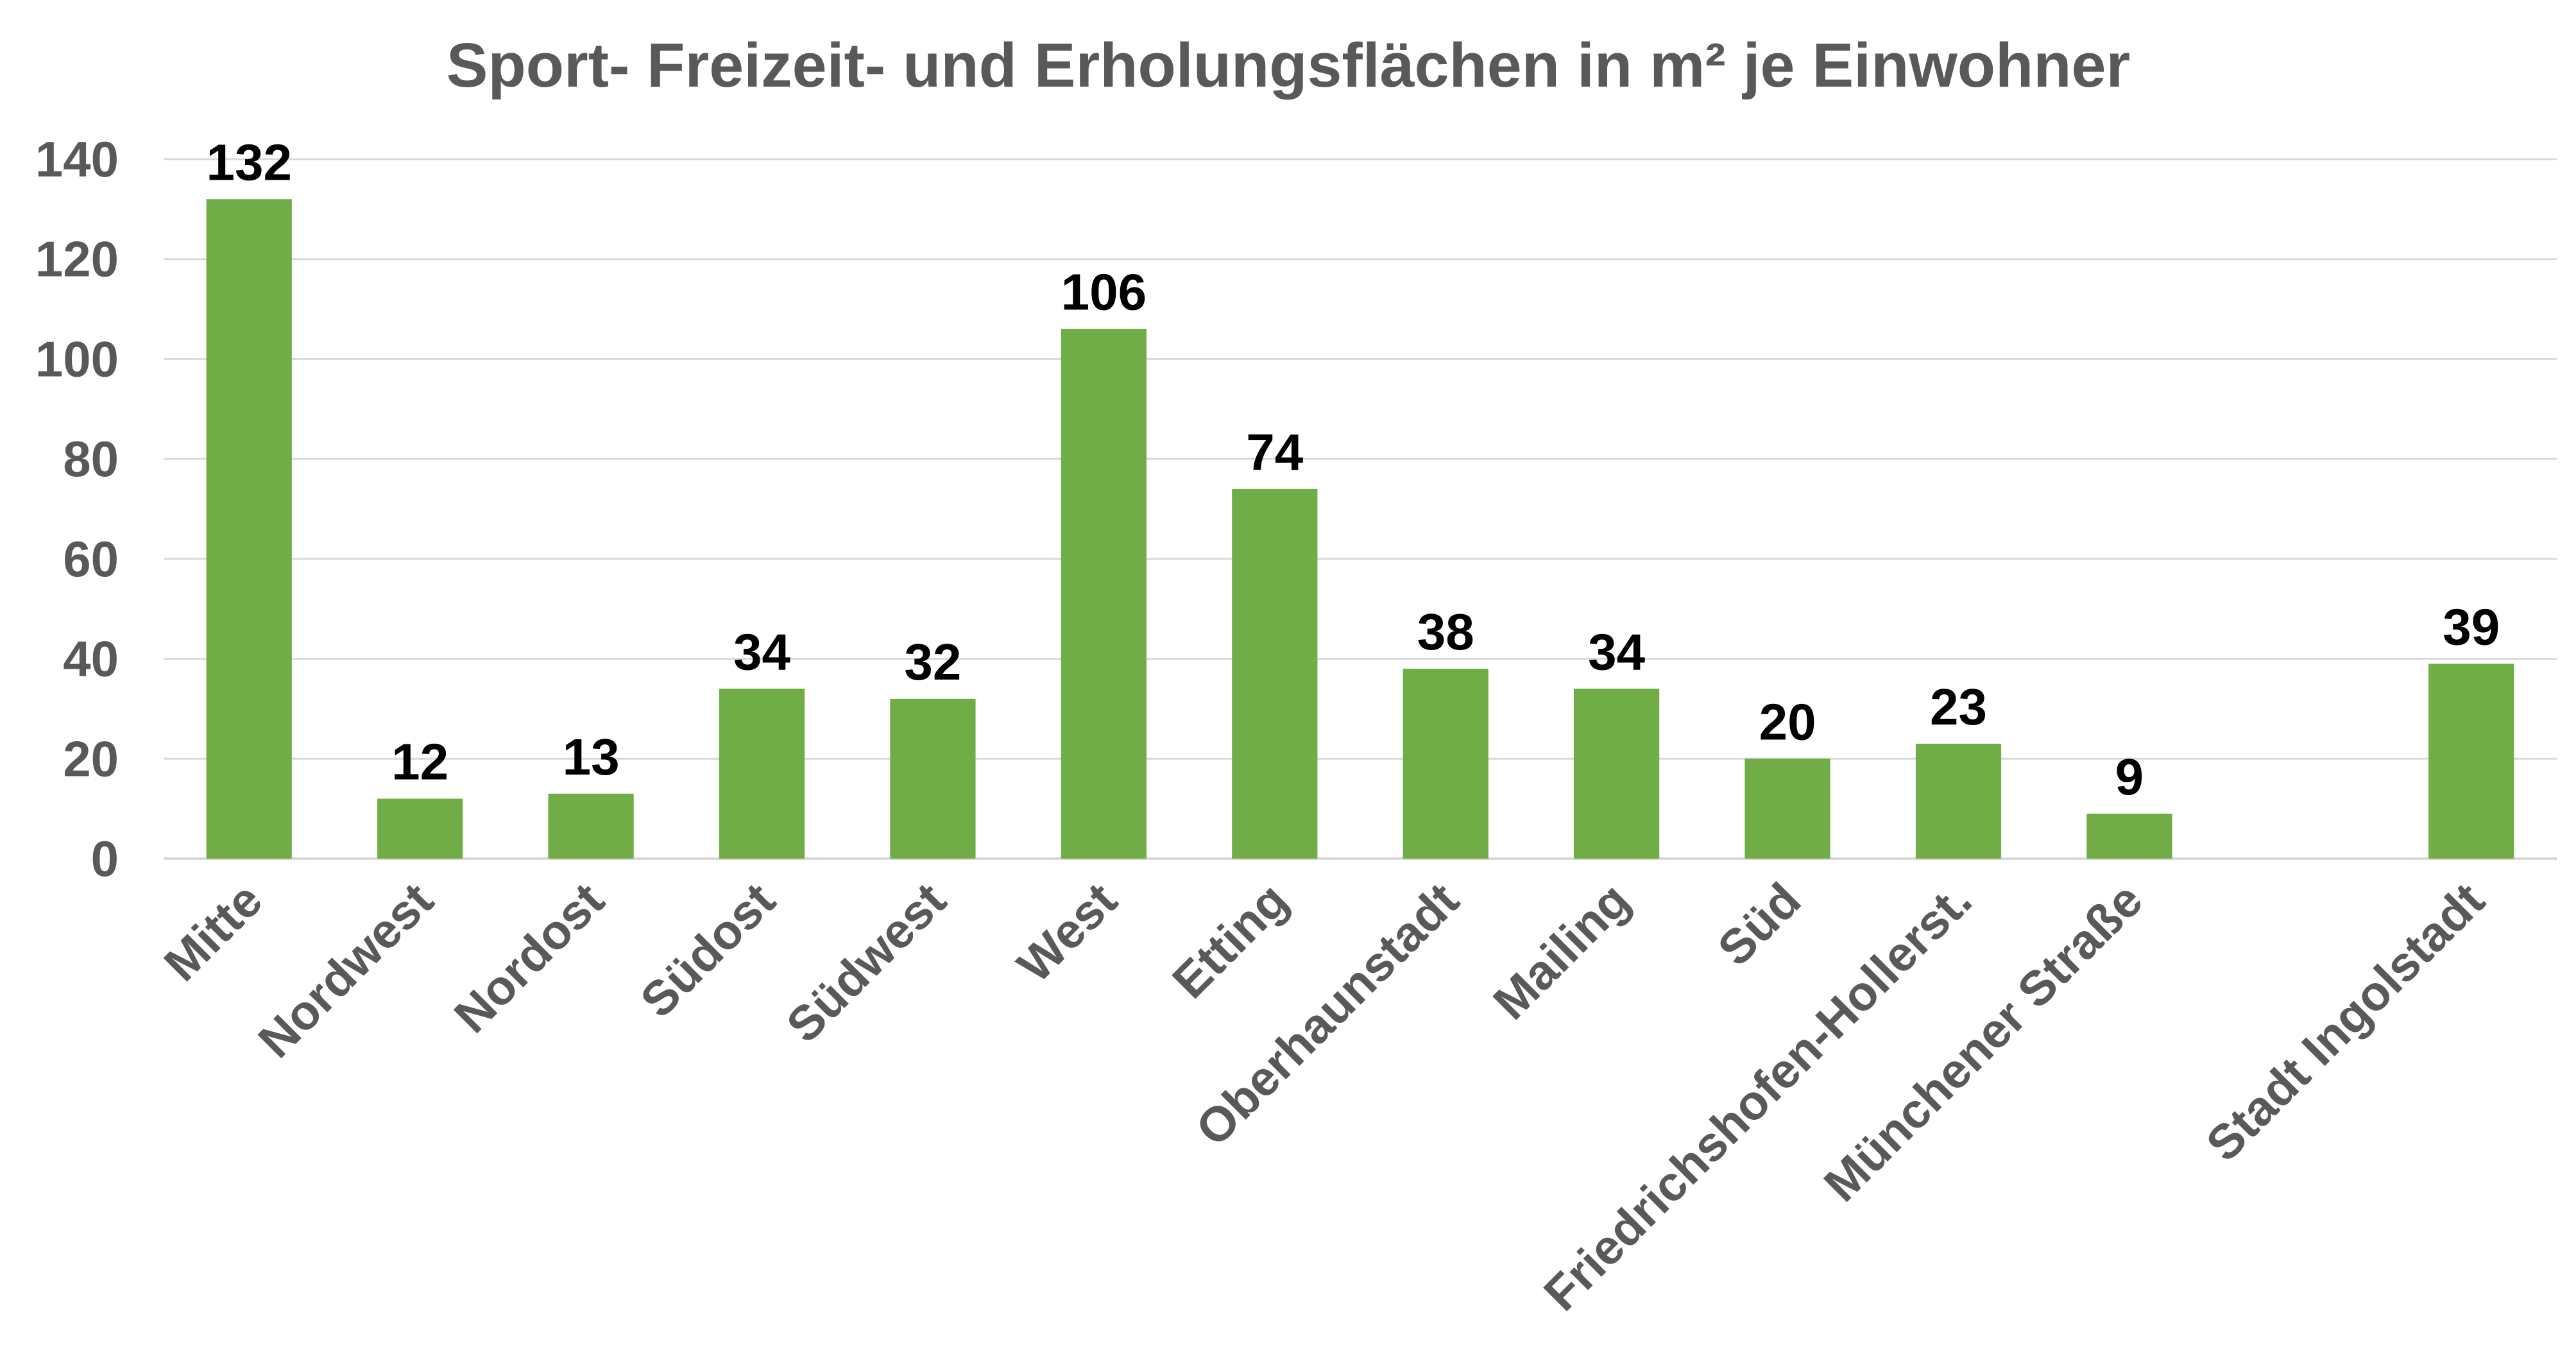 The image size is (2576, 1372). Describe the element at coordinates (2345, 1022) in the screenshot. I see `x-tick-label: Stadt Ingolstadt` at that location.